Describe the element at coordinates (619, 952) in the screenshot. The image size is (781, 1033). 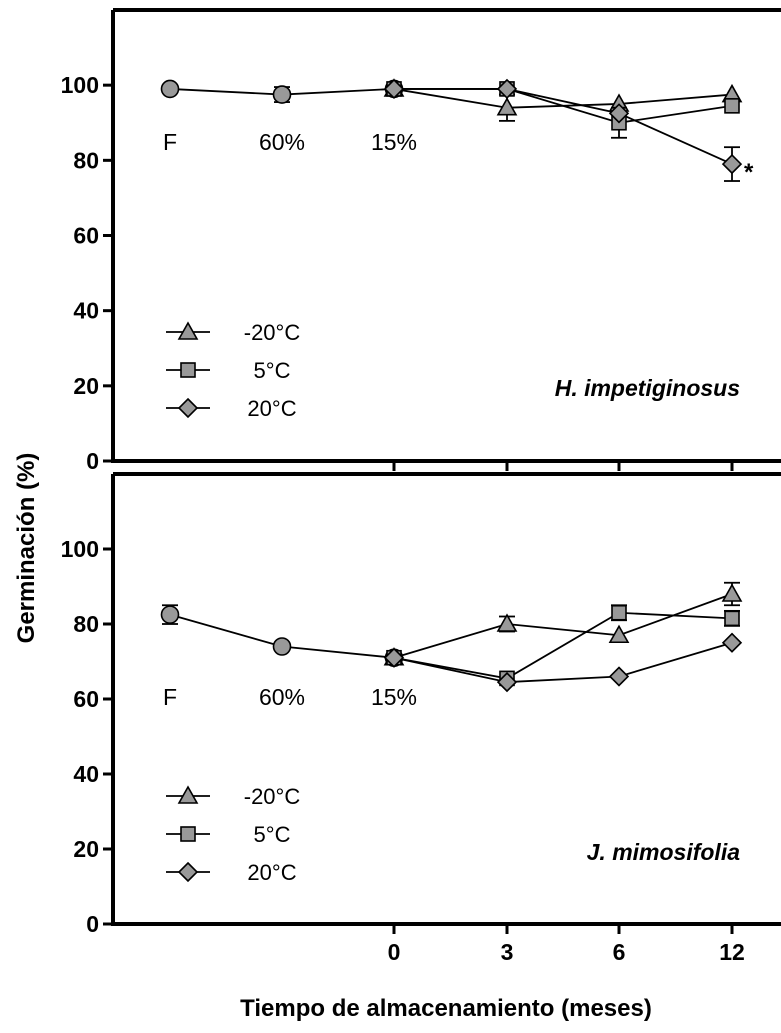
I see `x-tick-label: 6` at that location.